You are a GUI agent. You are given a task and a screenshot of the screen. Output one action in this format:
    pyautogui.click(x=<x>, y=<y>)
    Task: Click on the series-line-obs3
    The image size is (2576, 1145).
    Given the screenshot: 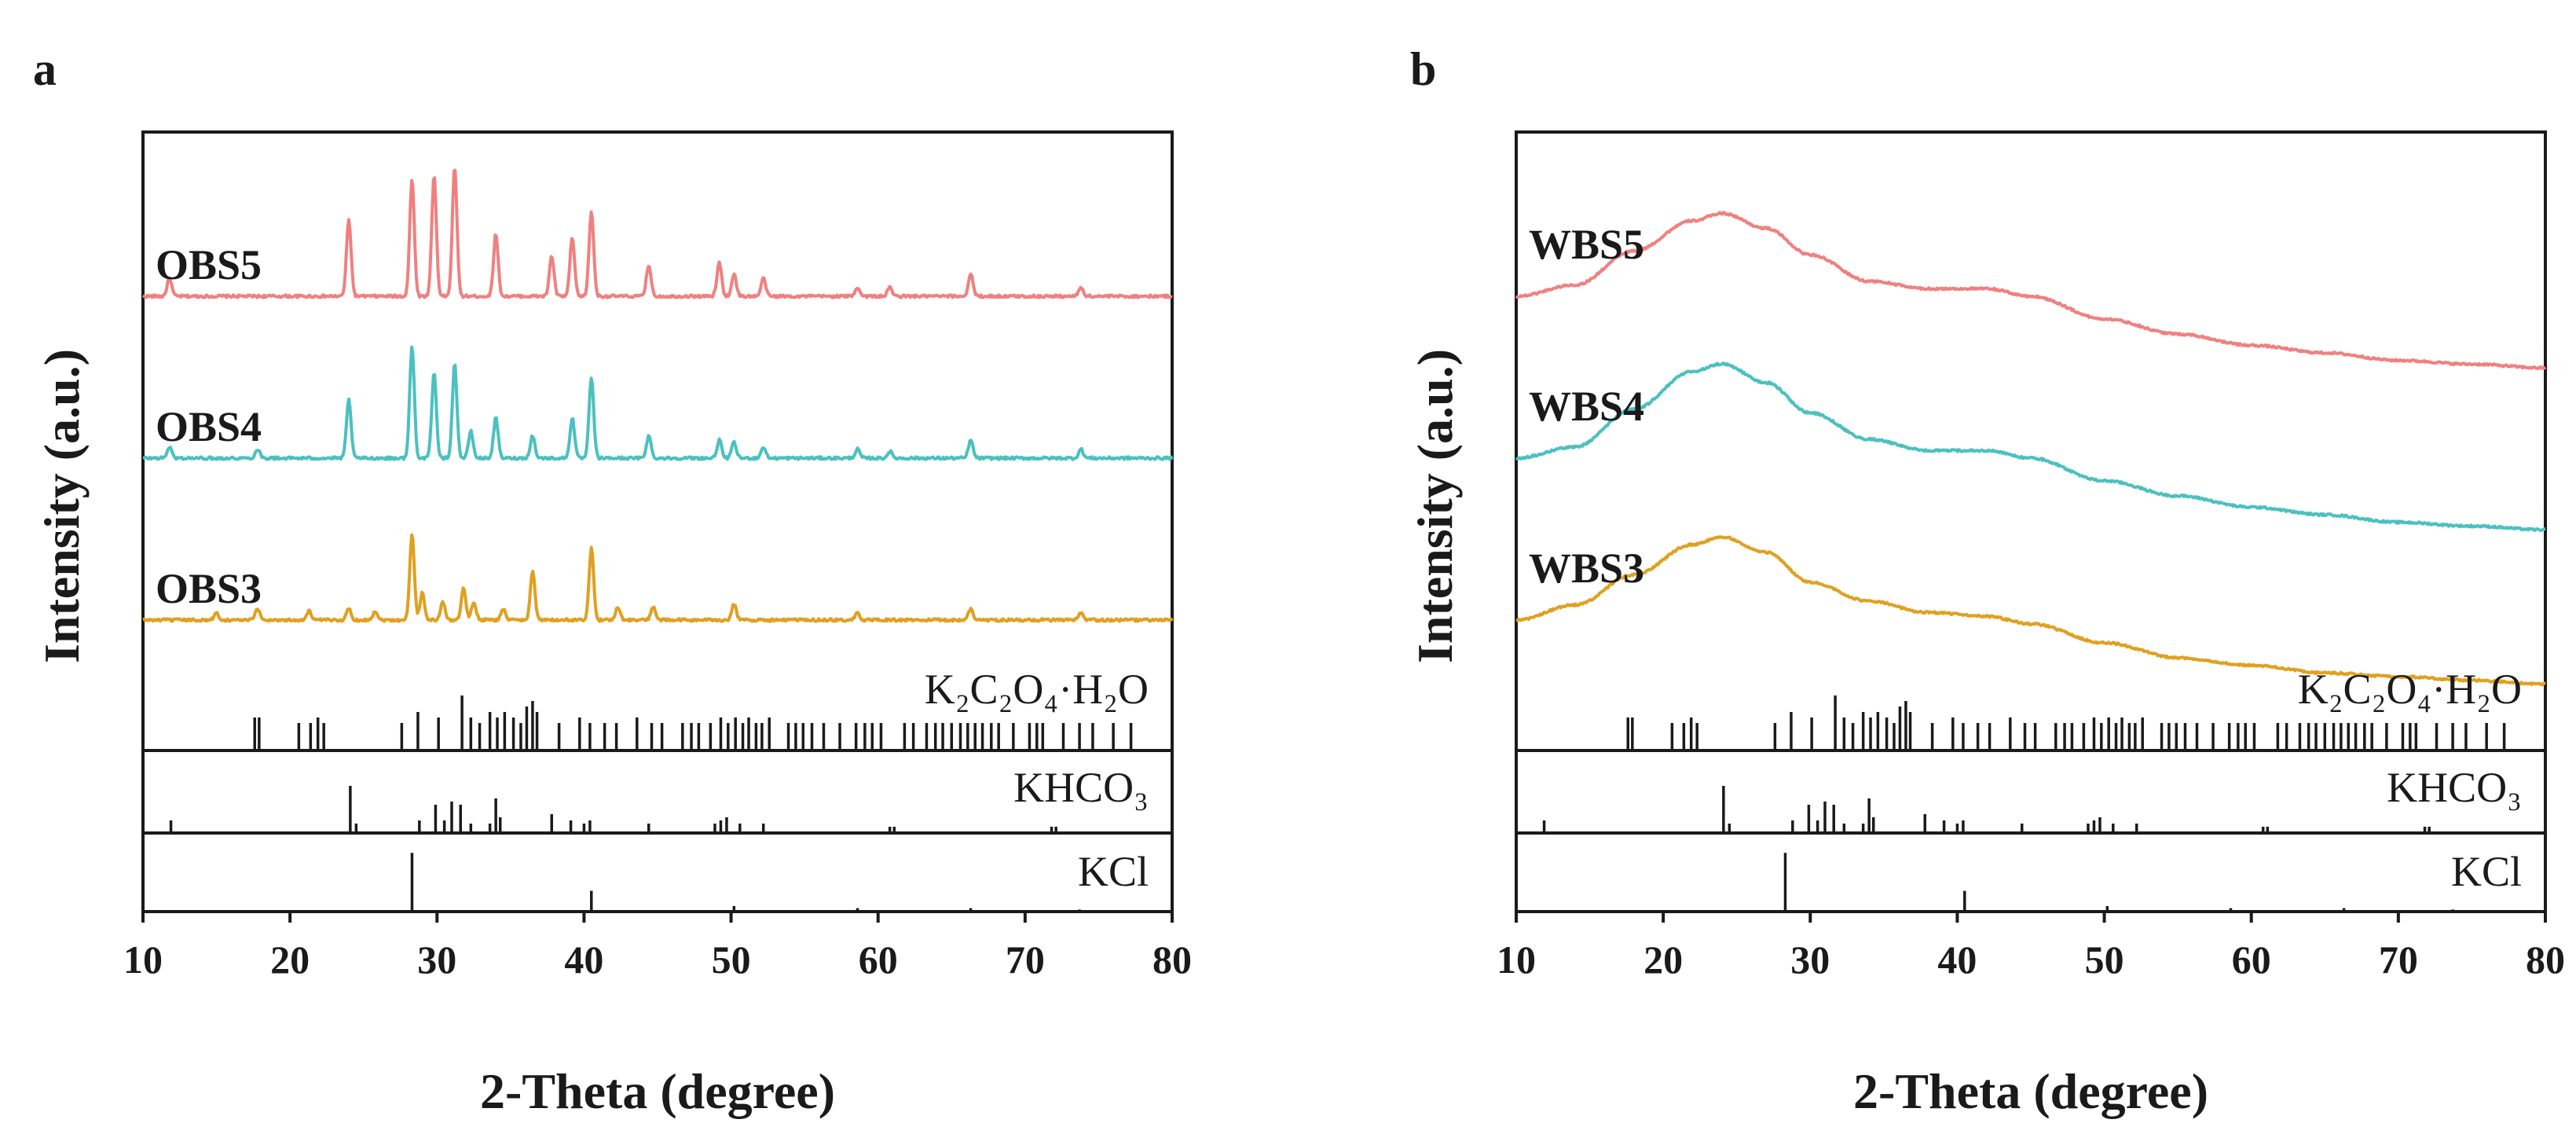 What is the action you would take?
    pyautogui.click(x=658, y=578)
    